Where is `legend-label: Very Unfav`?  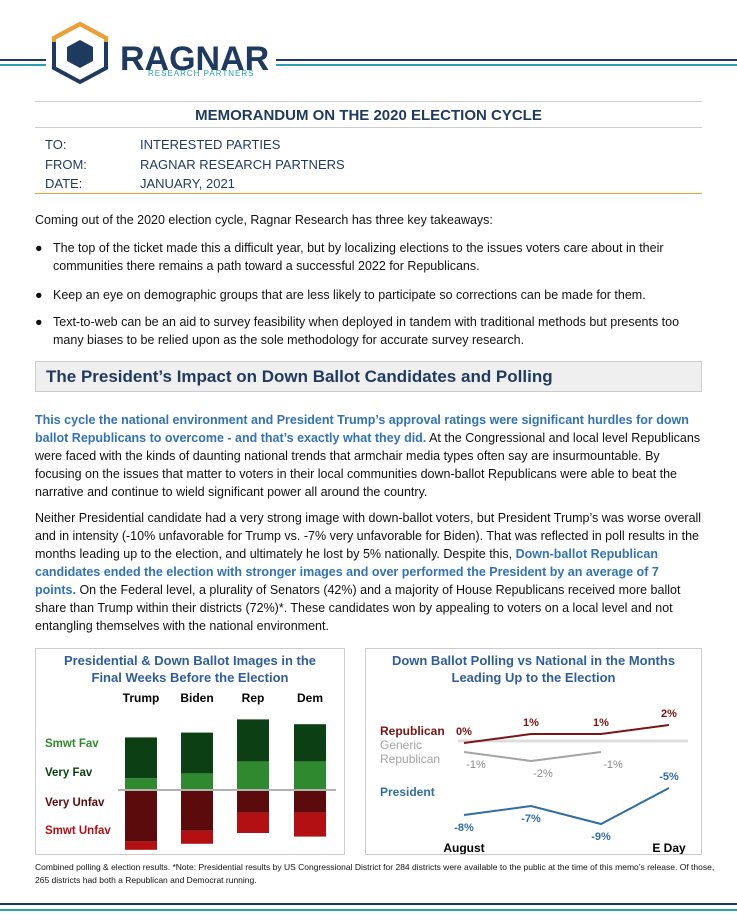
legend-label: Very Unfav is located at coordinates (75, 803).